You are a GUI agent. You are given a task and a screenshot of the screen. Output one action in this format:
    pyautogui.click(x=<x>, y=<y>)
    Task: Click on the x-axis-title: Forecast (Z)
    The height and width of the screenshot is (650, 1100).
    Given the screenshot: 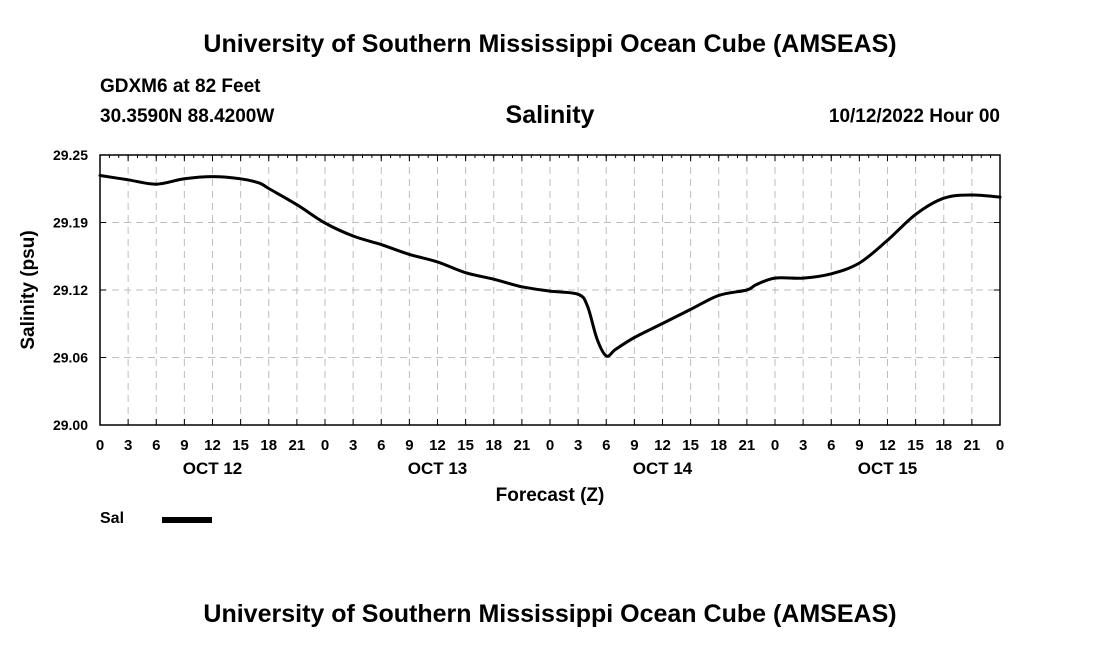 What is the action you would take?
    pyautogui.click(x=550, y=495)
    